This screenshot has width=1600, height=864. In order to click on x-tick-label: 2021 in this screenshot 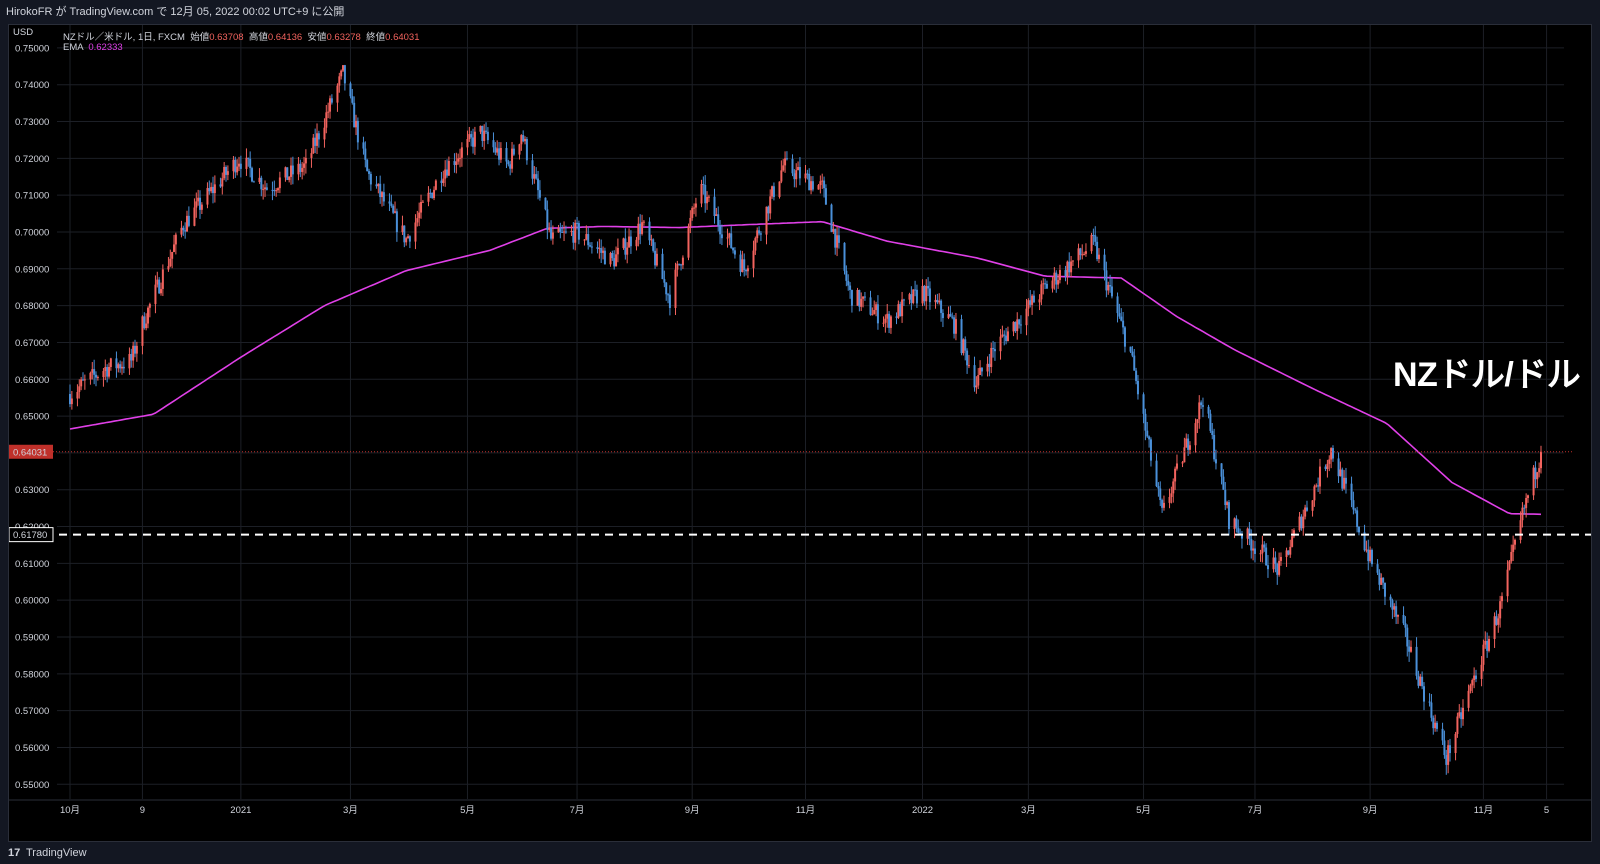, I will do `click(240, 810)`.